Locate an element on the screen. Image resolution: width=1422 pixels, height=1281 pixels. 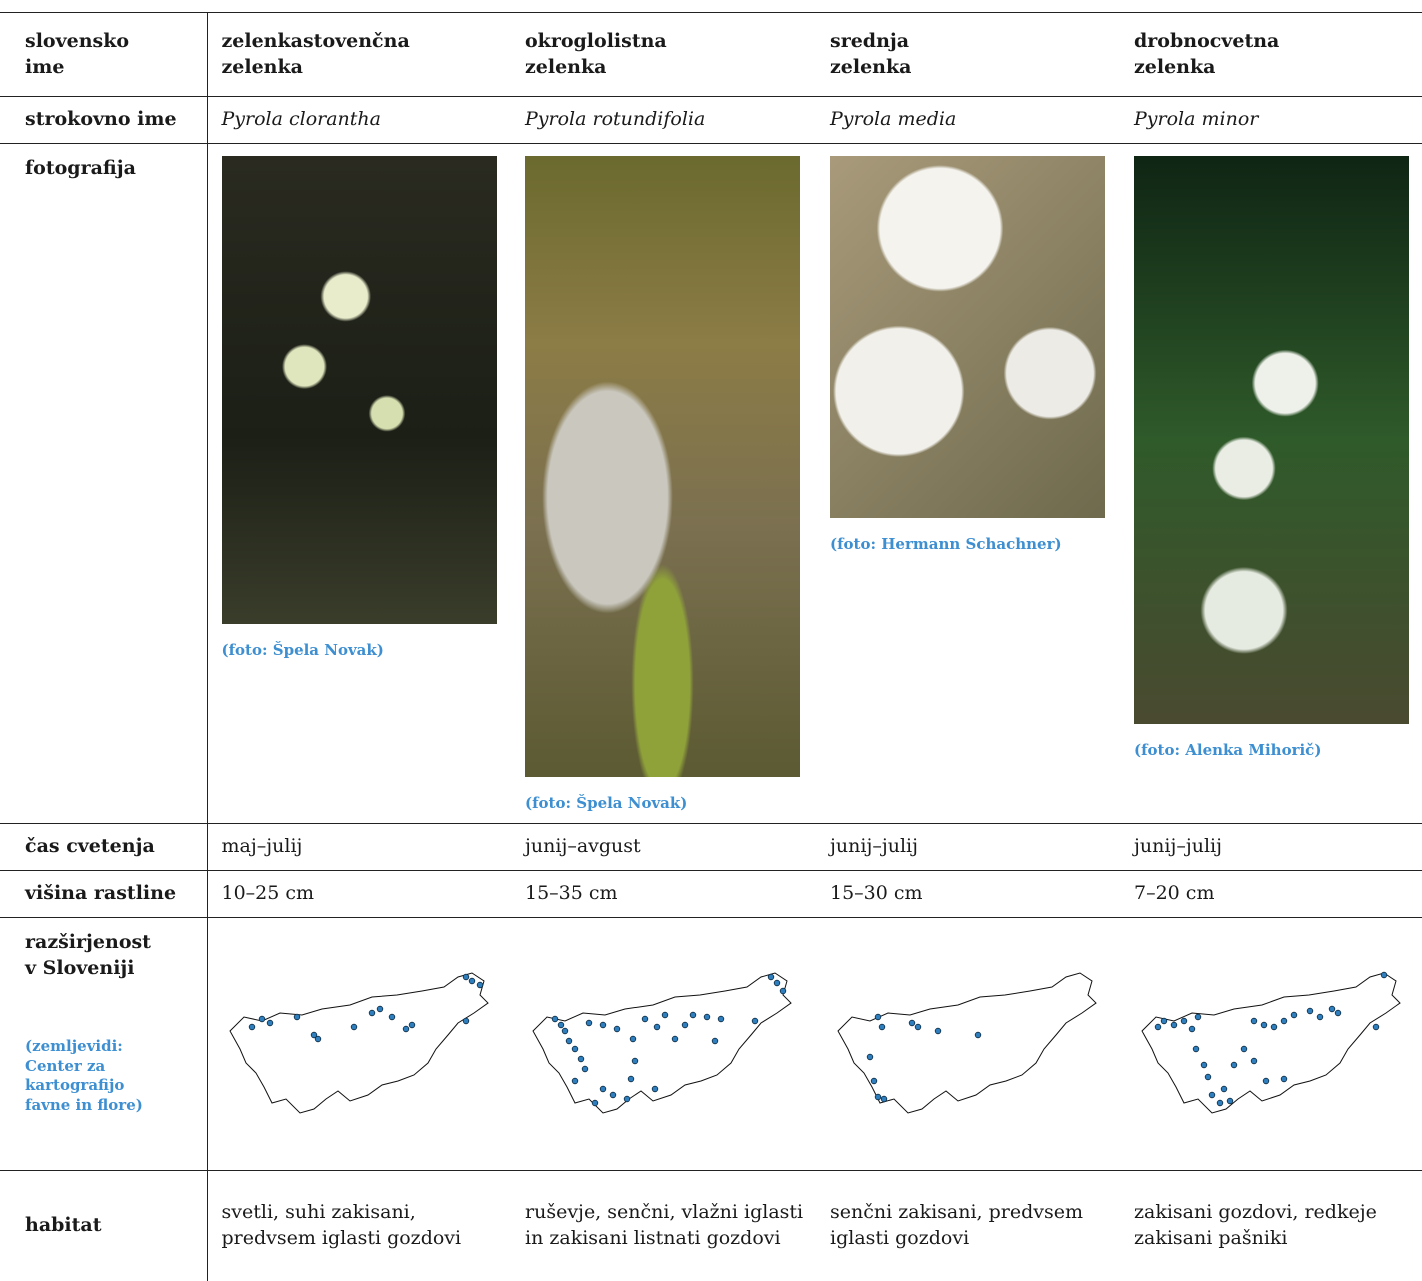
cell-text: 10–25 cm is located at coordinates (268, 893).